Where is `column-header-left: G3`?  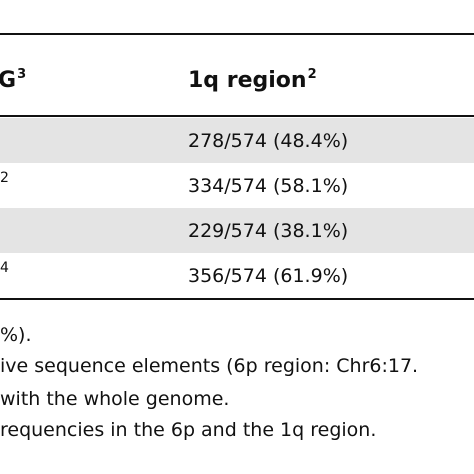
column-header-left: G3 is located at coordinates (13, 78).